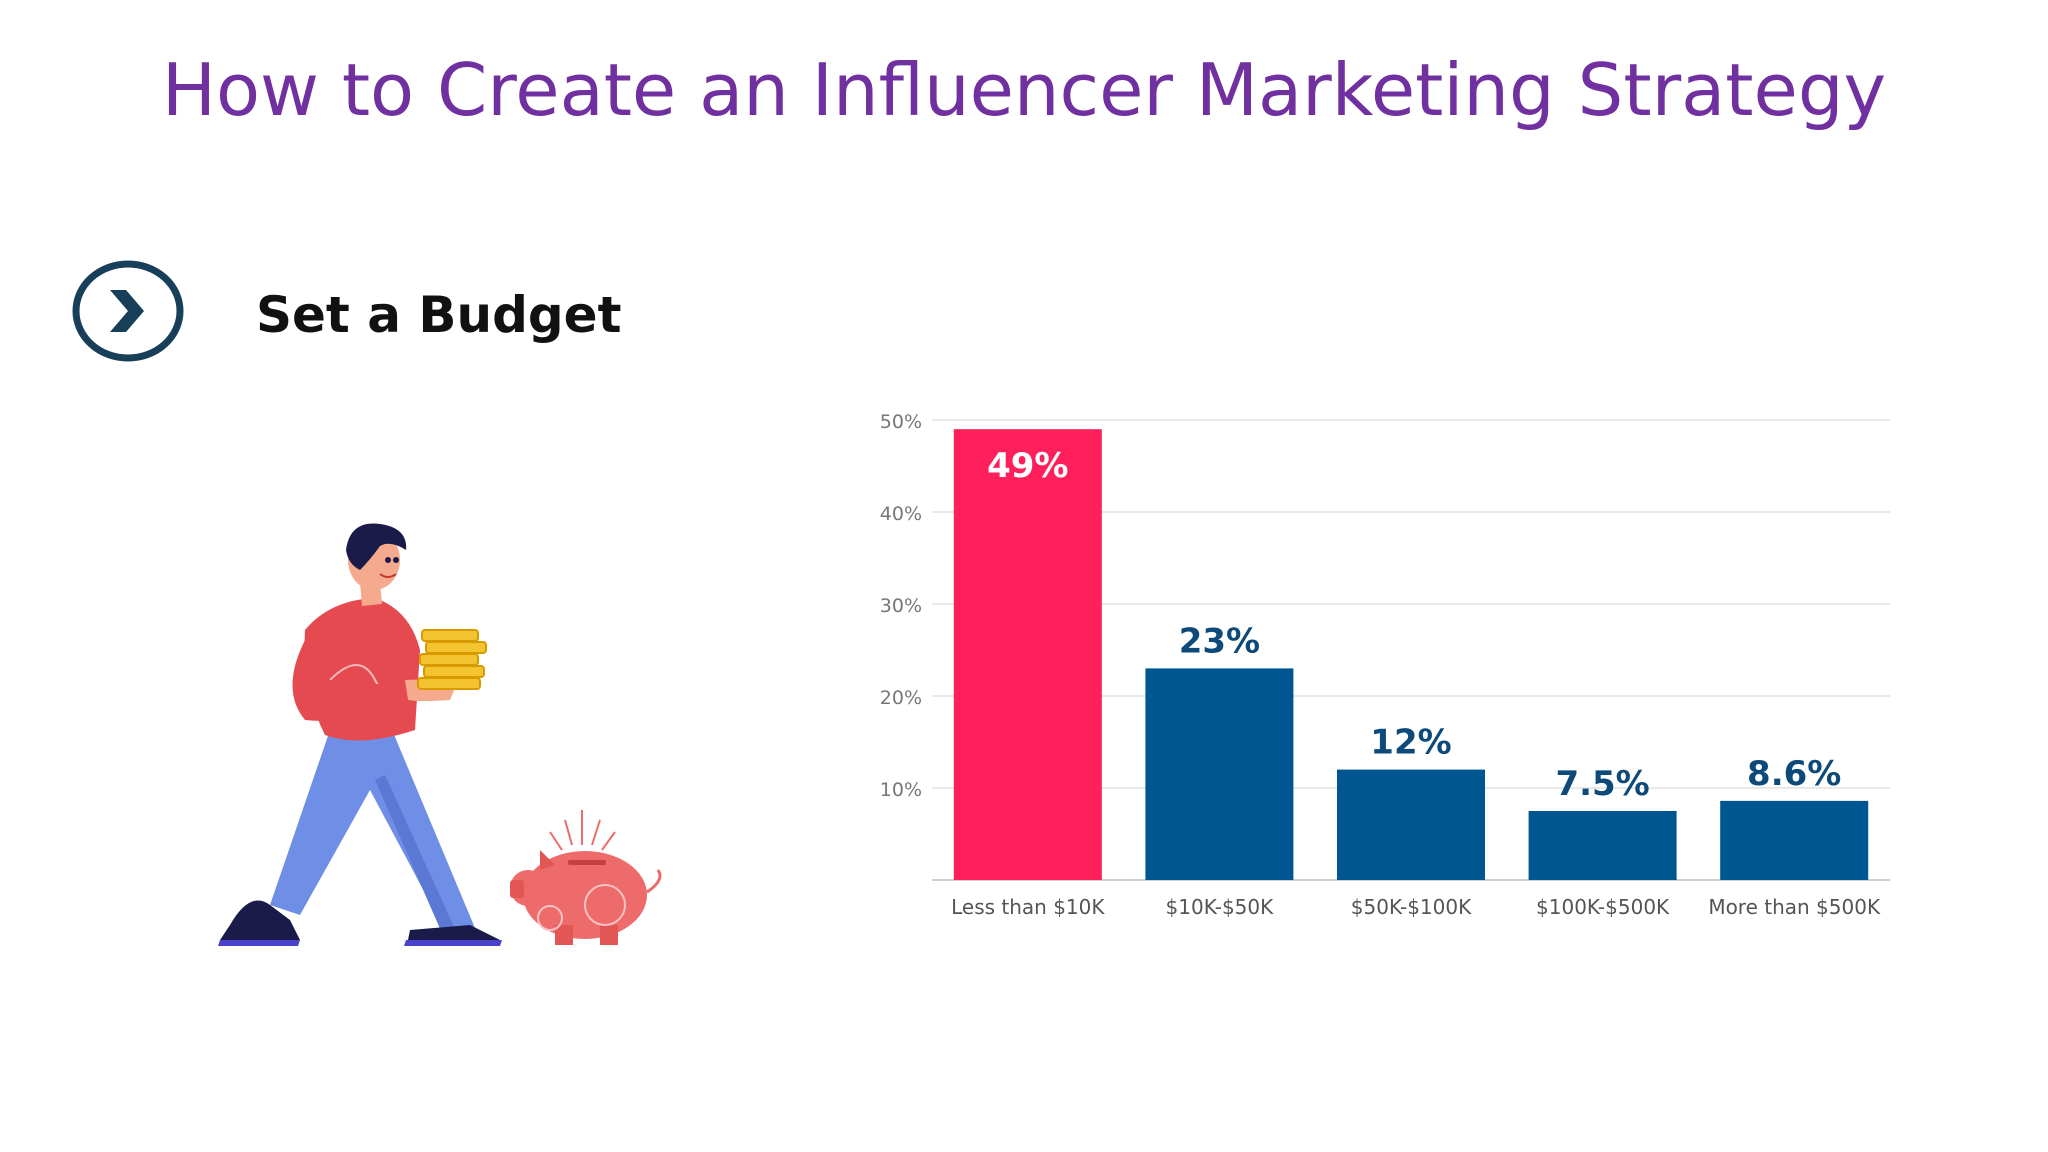  I want to click on x-tick-label: $100K-$500K, so click(1603, 907).